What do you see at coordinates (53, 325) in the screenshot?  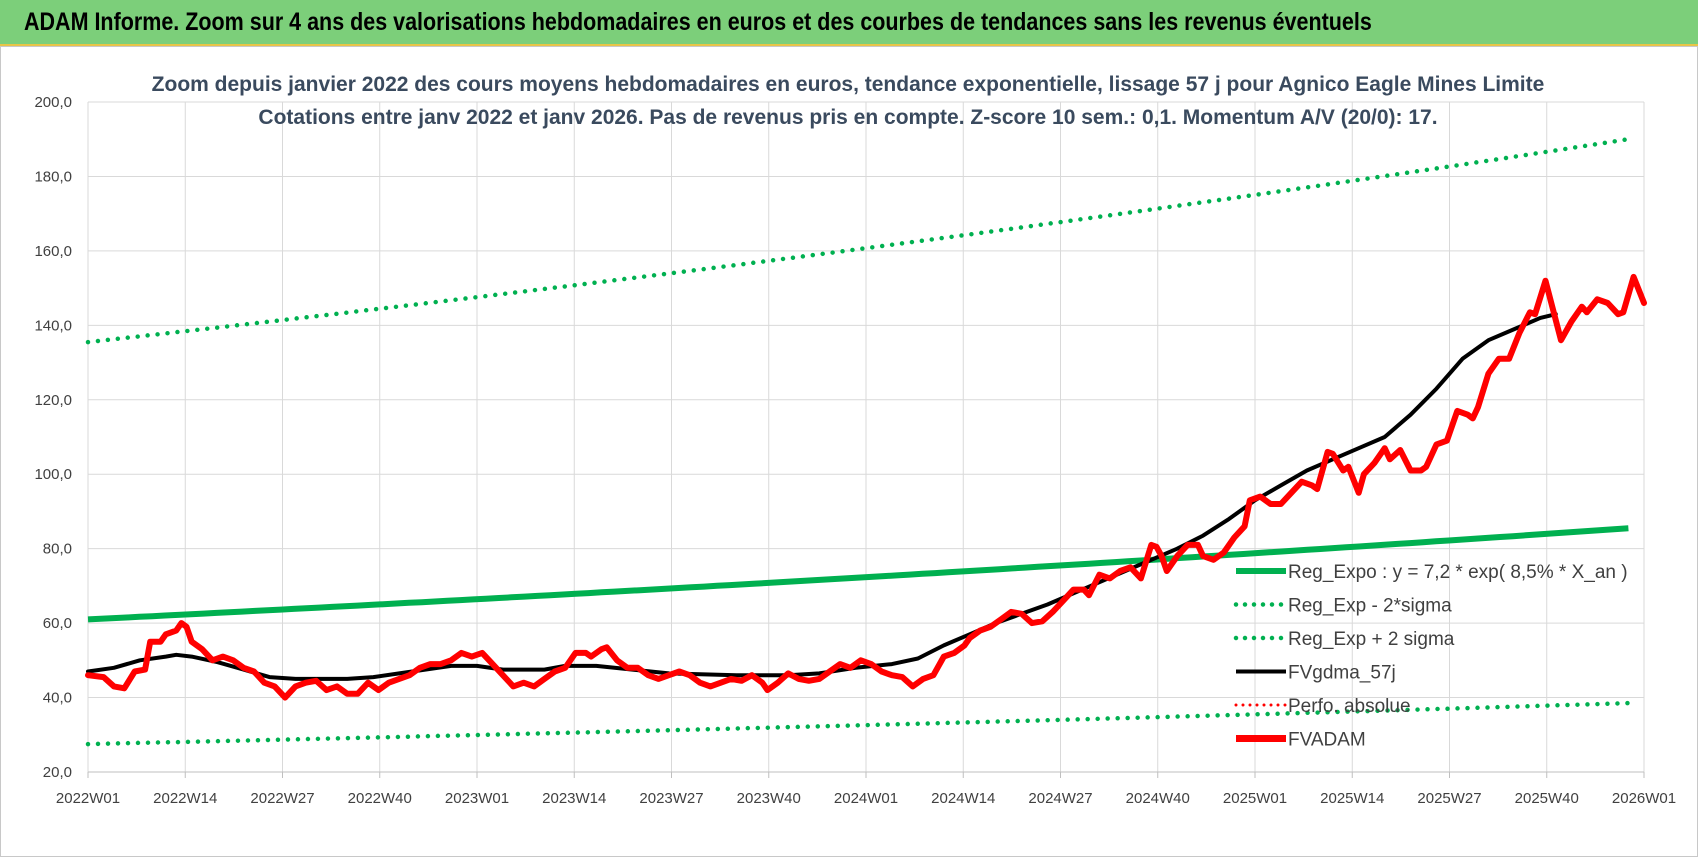 I see `y-tick-label: 140,0` at bounding box center [53, 325].